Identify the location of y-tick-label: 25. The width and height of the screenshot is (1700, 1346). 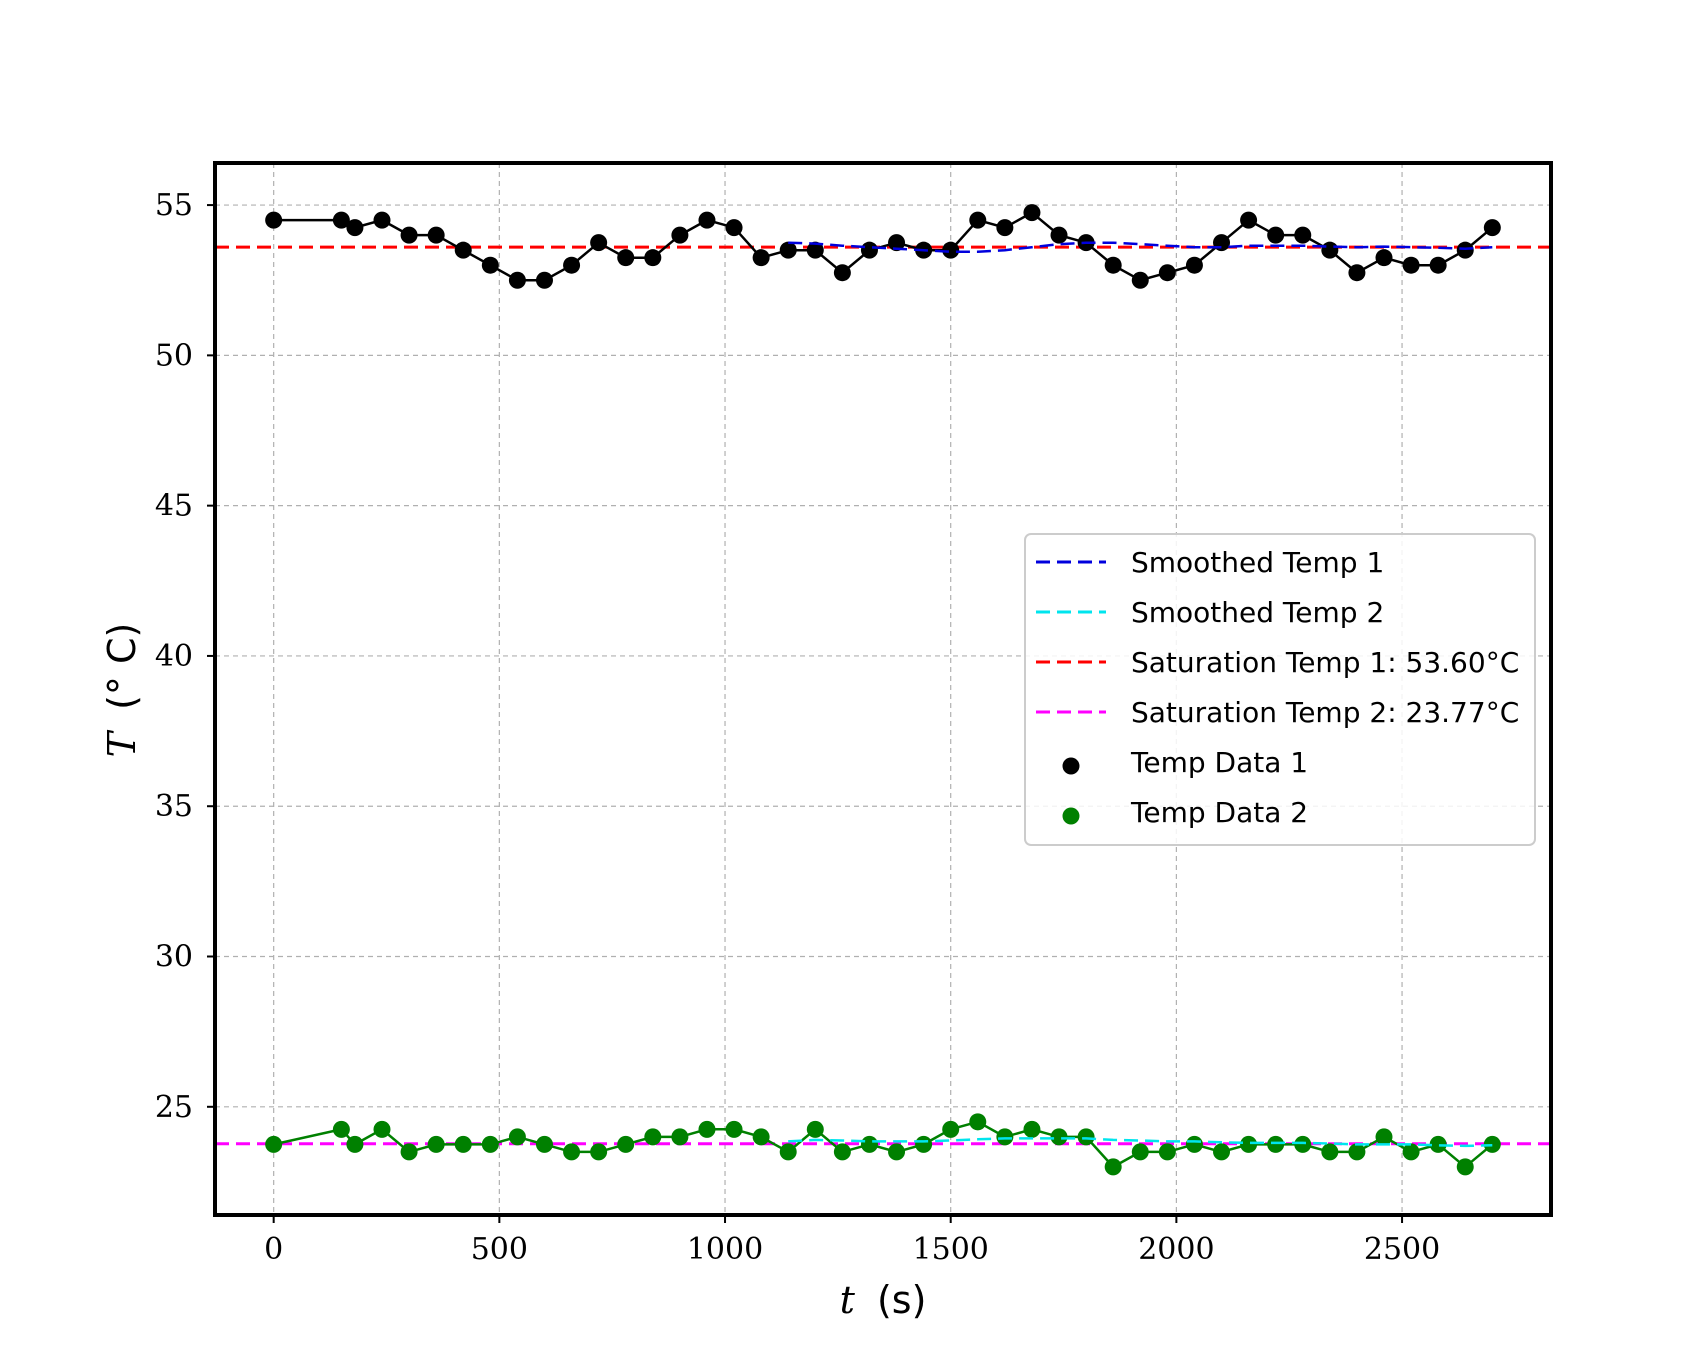
(174, 1107).